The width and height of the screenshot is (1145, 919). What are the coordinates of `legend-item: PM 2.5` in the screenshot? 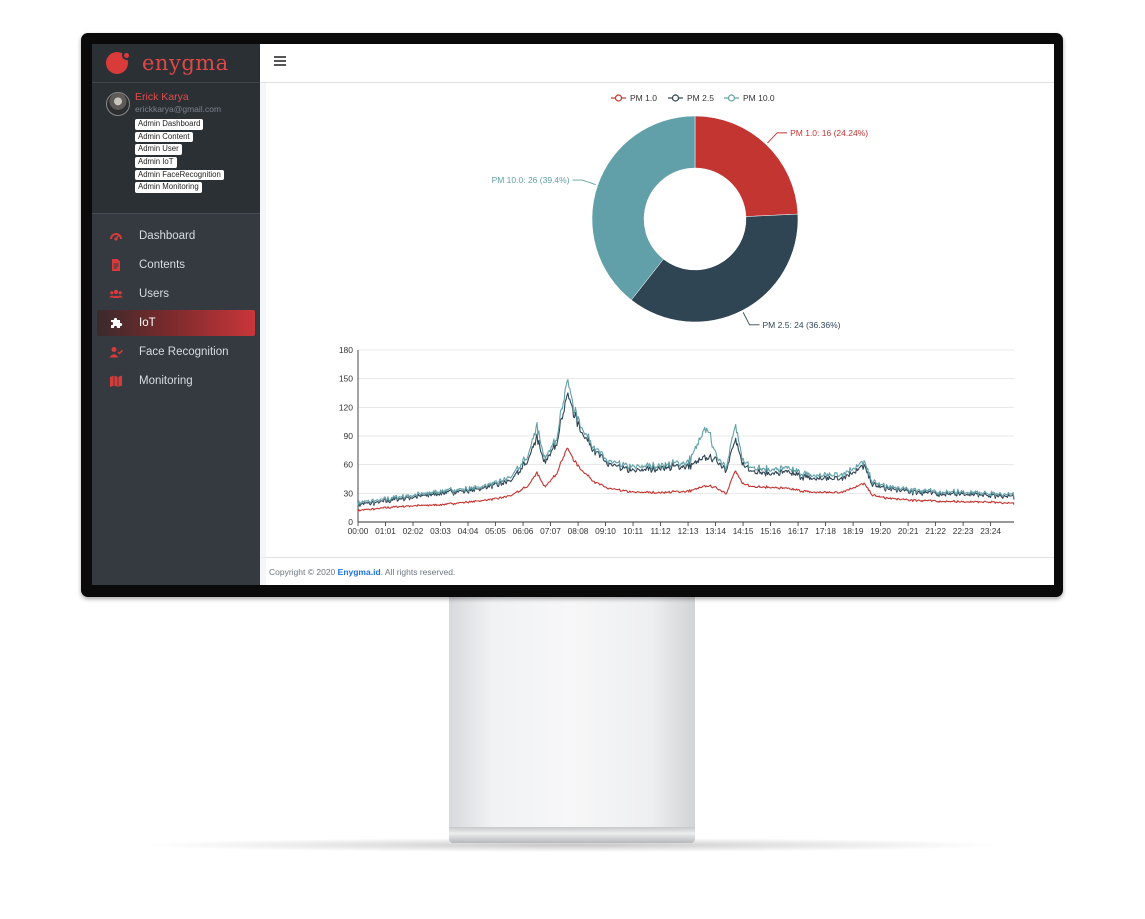 It's located at (691, 98).